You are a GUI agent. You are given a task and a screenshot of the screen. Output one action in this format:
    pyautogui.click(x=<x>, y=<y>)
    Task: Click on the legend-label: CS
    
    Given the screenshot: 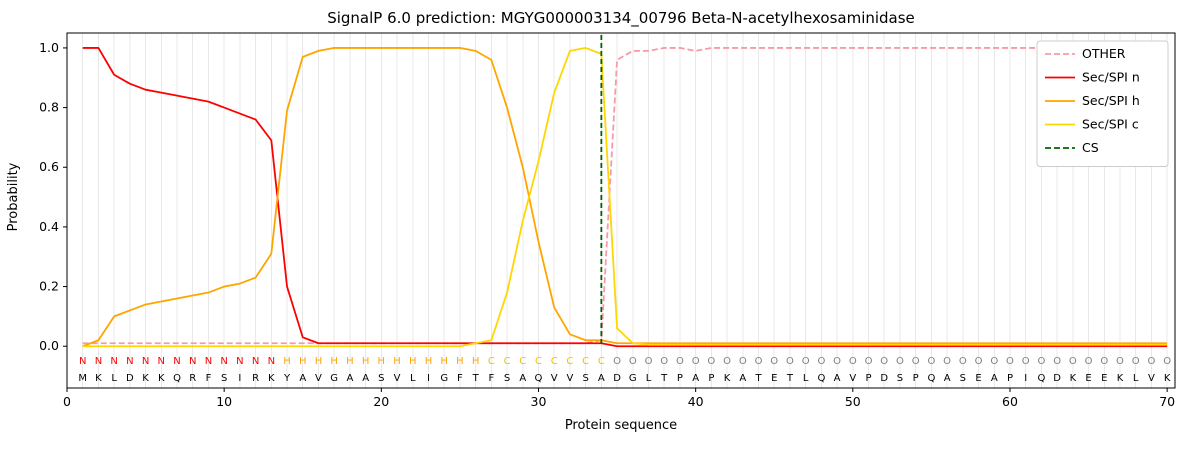 What is the action you would take?
    pyautogui.click(x=1090, y=147)
    